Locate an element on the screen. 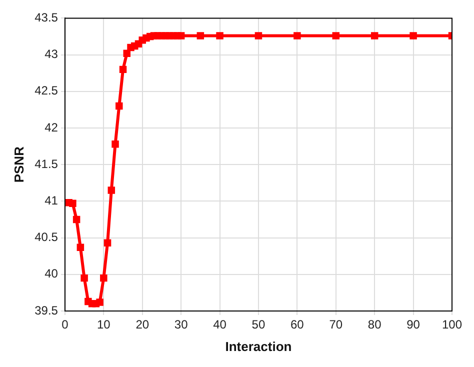 The width and height of the screenshot is (474, 367). y-tick-label: 39.5 is located at coordinates (46, 310).